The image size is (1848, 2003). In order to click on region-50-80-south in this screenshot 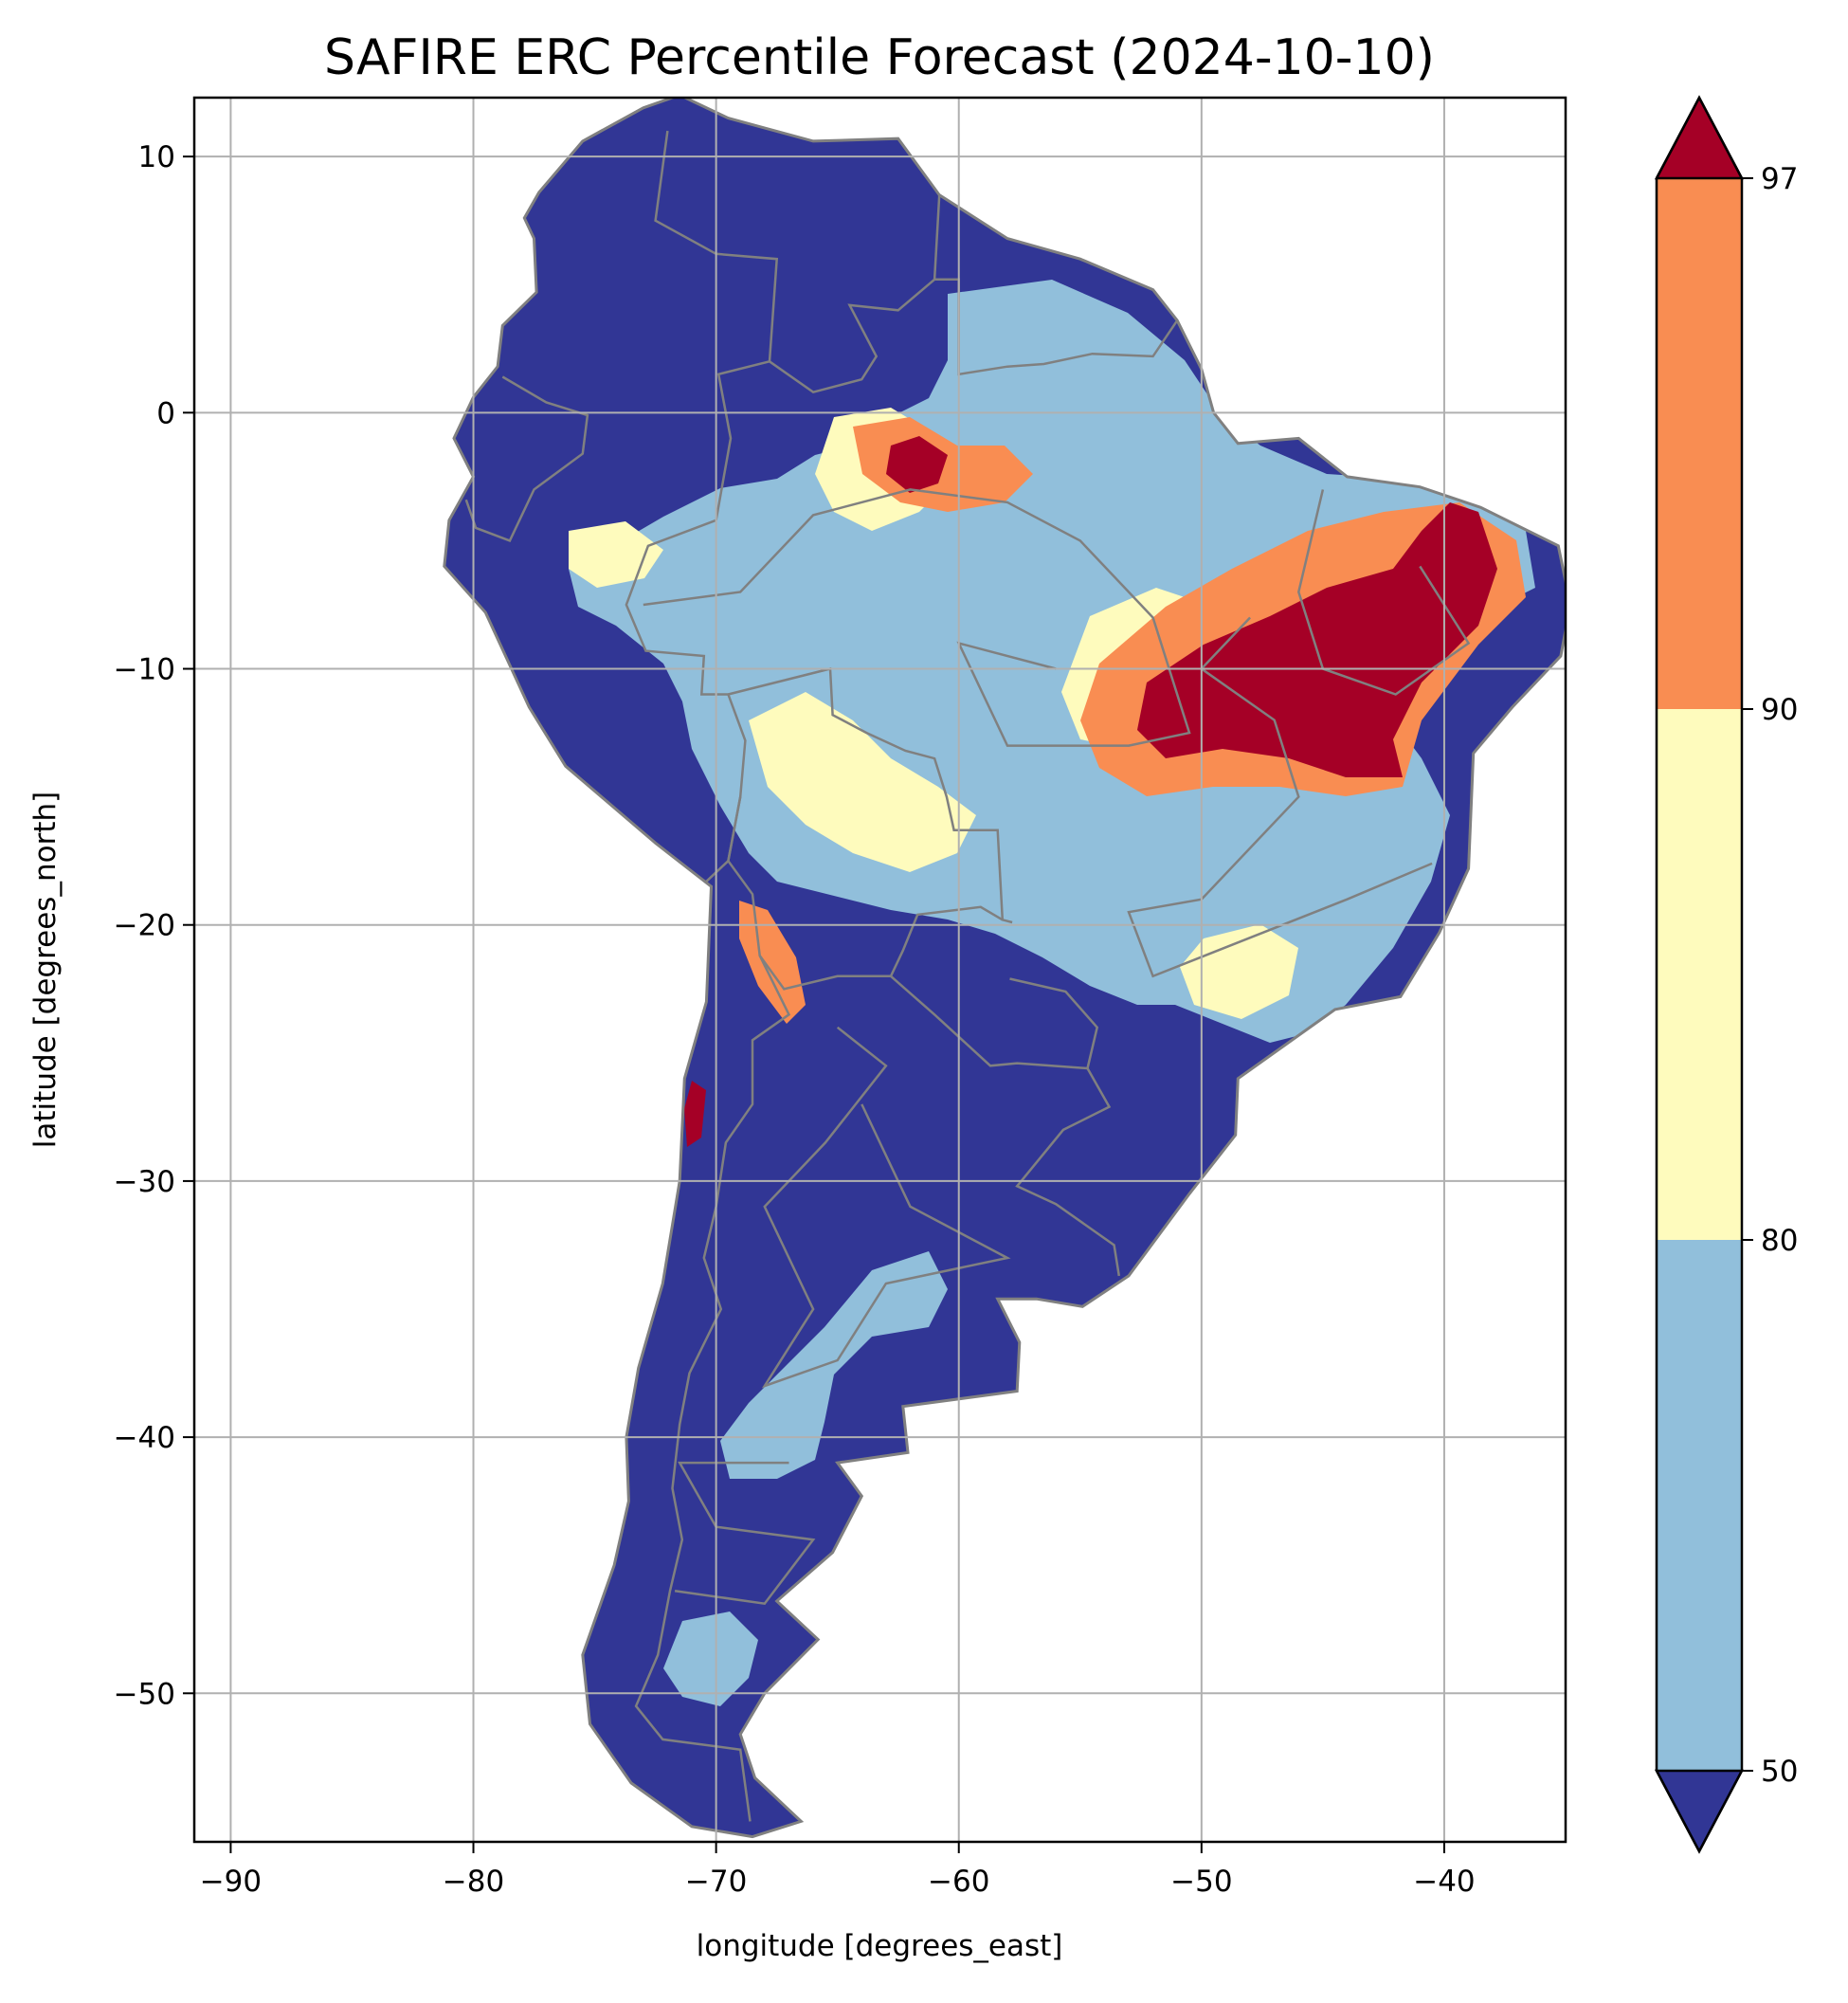, I will do `click(834, 1365)`.